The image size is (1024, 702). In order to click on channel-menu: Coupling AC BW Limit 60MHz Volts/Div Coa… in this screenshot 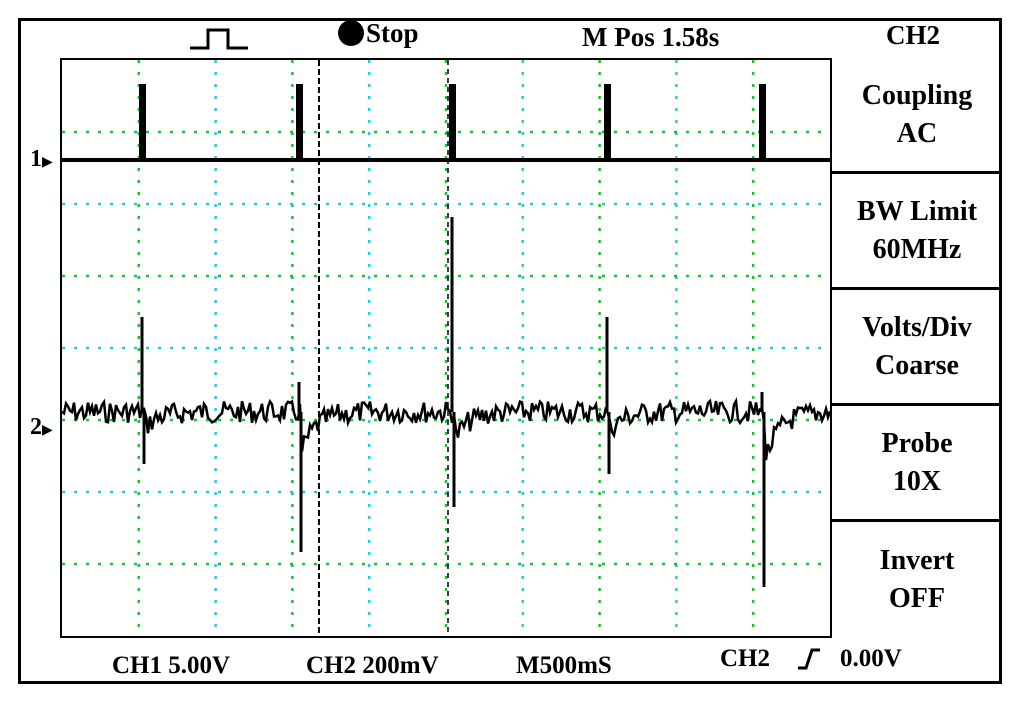, I will do `click(917, 348)`.